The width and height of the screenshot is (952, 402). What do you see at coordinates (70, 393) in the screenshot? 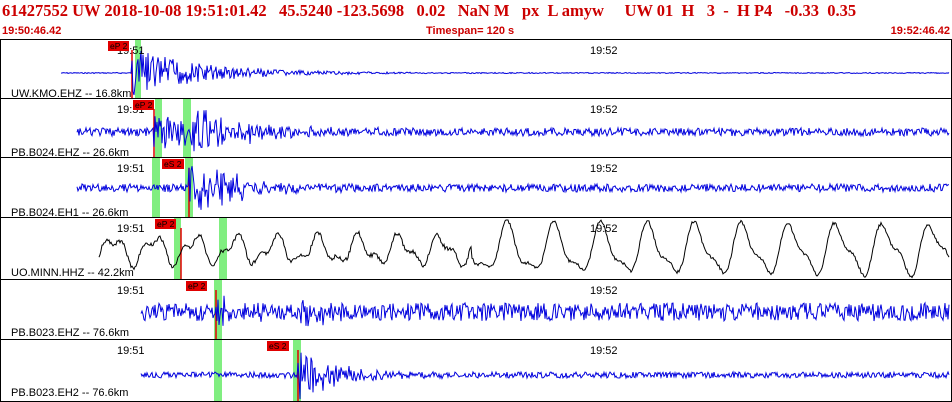
I see `station-label: PB.B023.EH2 -- 76.6km` at bounding box center [70, 393].